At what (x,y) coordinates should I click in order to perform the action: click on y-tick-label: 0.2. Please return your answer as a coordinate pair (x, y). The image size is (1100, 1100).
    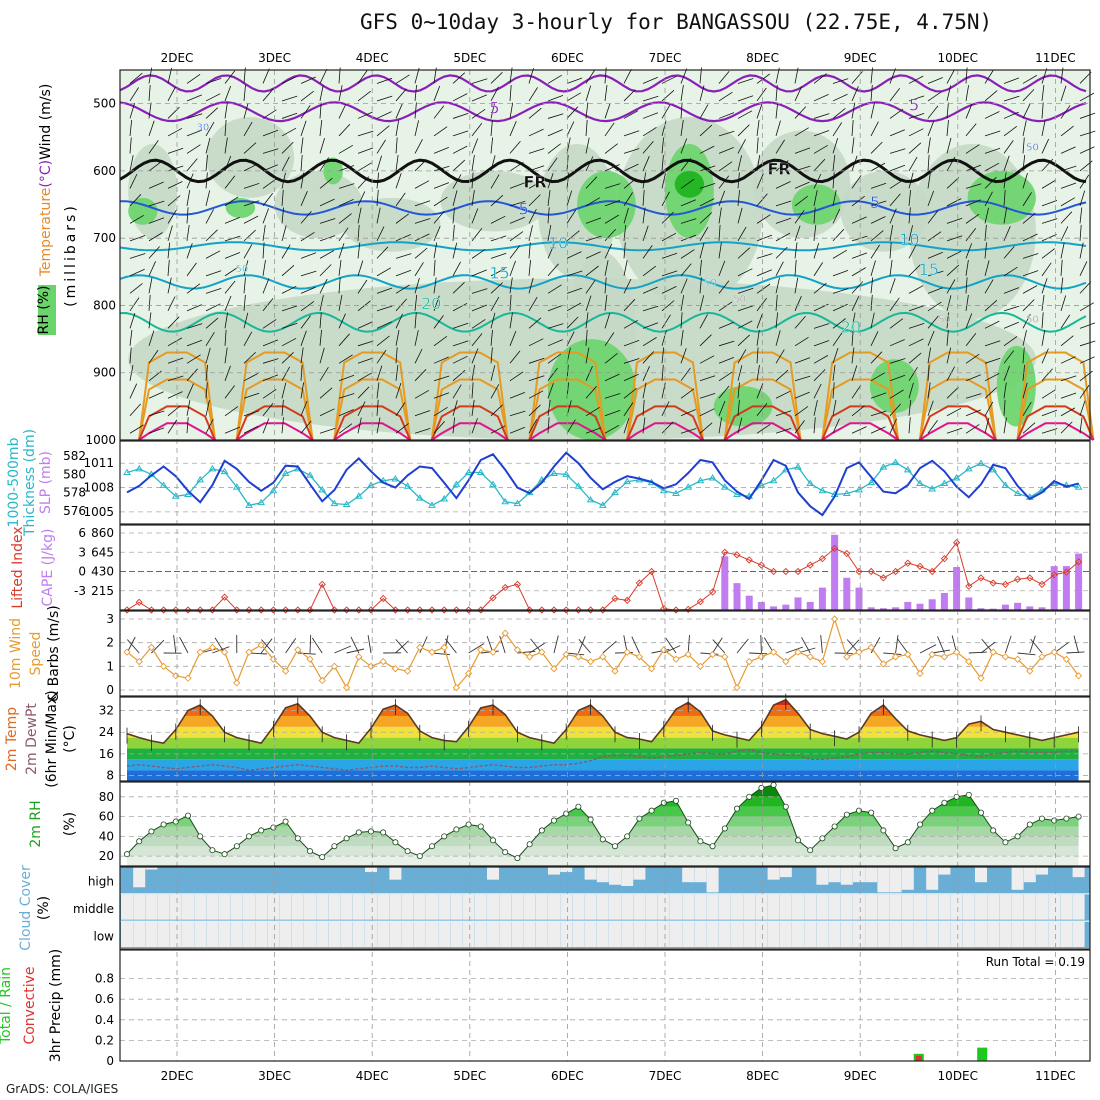
    Looking at the image, I should click on (104, 1040).